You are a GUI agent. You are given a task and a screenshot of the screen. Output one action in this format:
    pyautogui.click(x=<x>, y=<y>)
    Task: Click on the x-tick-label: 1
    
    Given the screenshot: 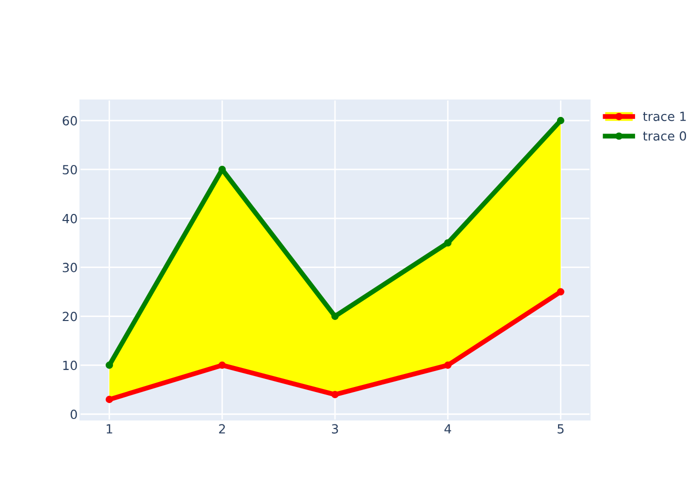 What is the action you would take?
    pyautogui.click(x=109, y=429)
    